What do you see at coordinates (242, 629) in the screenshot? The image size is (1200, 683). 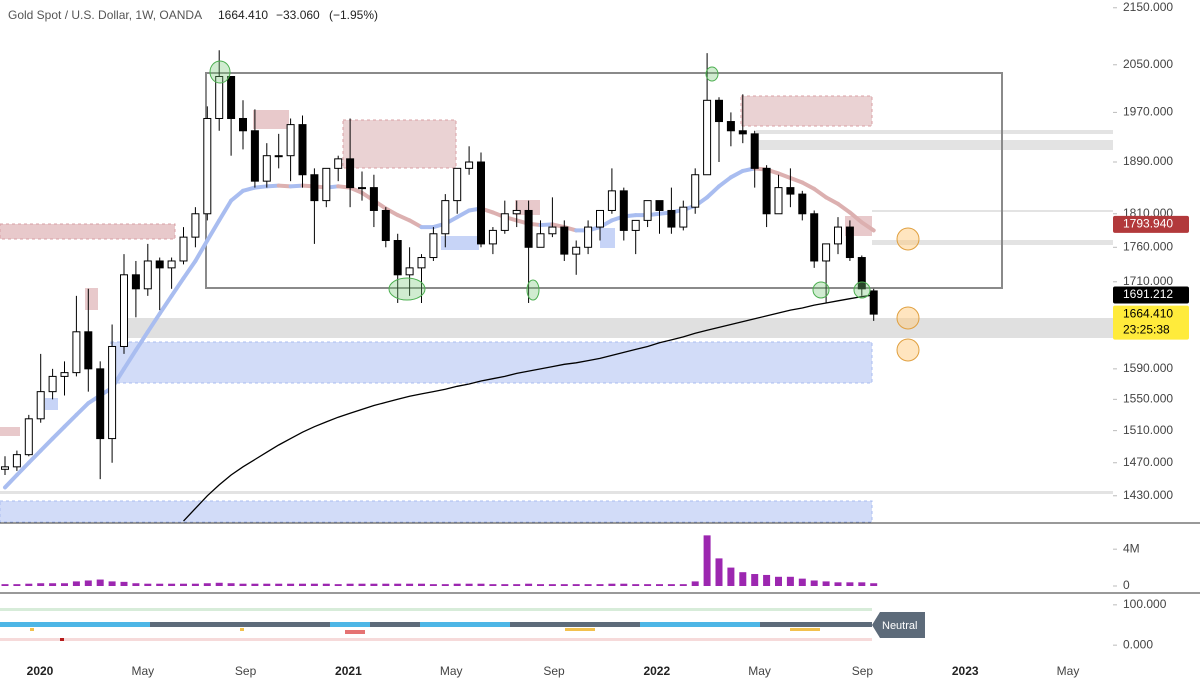 I see `osc-dot` at bounding box center [242, 629].